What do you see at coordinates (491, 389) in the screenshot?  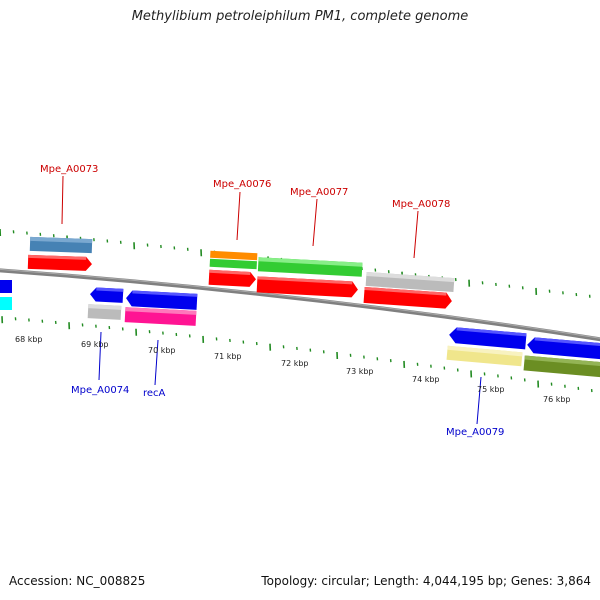 I see `scale-label-75: 75 kbp` at bounding box center [491, 389].